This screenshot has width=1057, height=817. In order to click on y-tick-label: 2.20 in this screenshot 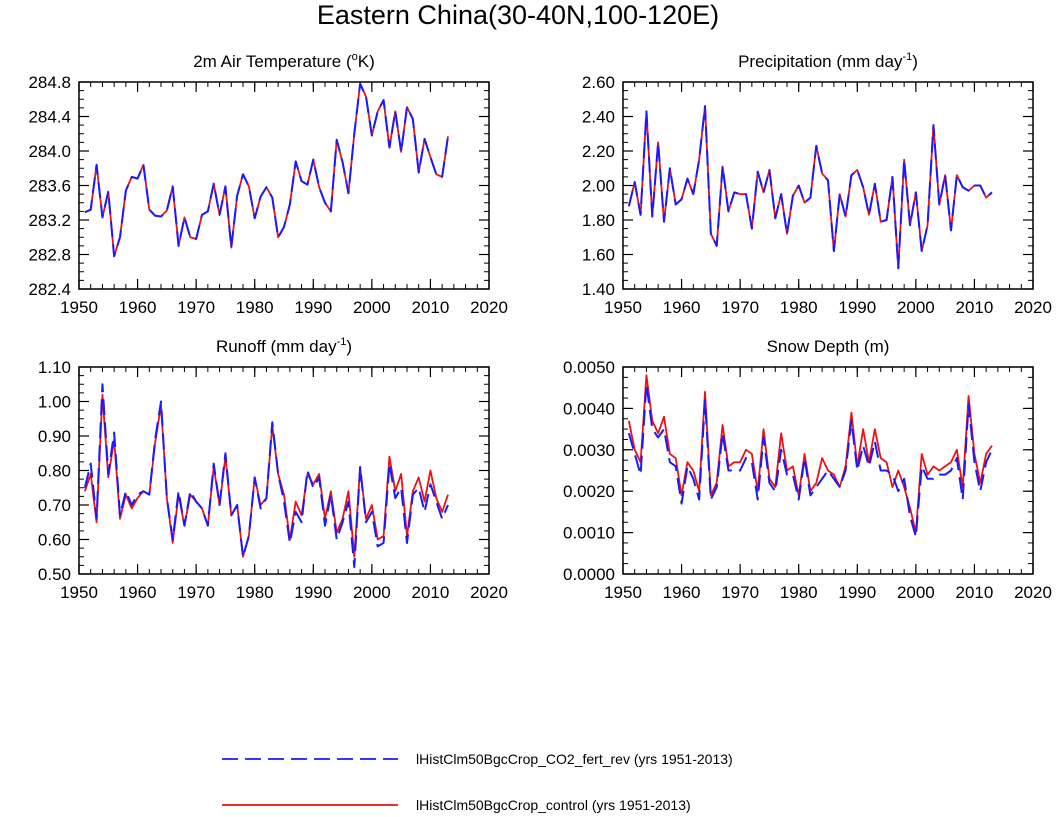, I will do `click(598, 151)`.